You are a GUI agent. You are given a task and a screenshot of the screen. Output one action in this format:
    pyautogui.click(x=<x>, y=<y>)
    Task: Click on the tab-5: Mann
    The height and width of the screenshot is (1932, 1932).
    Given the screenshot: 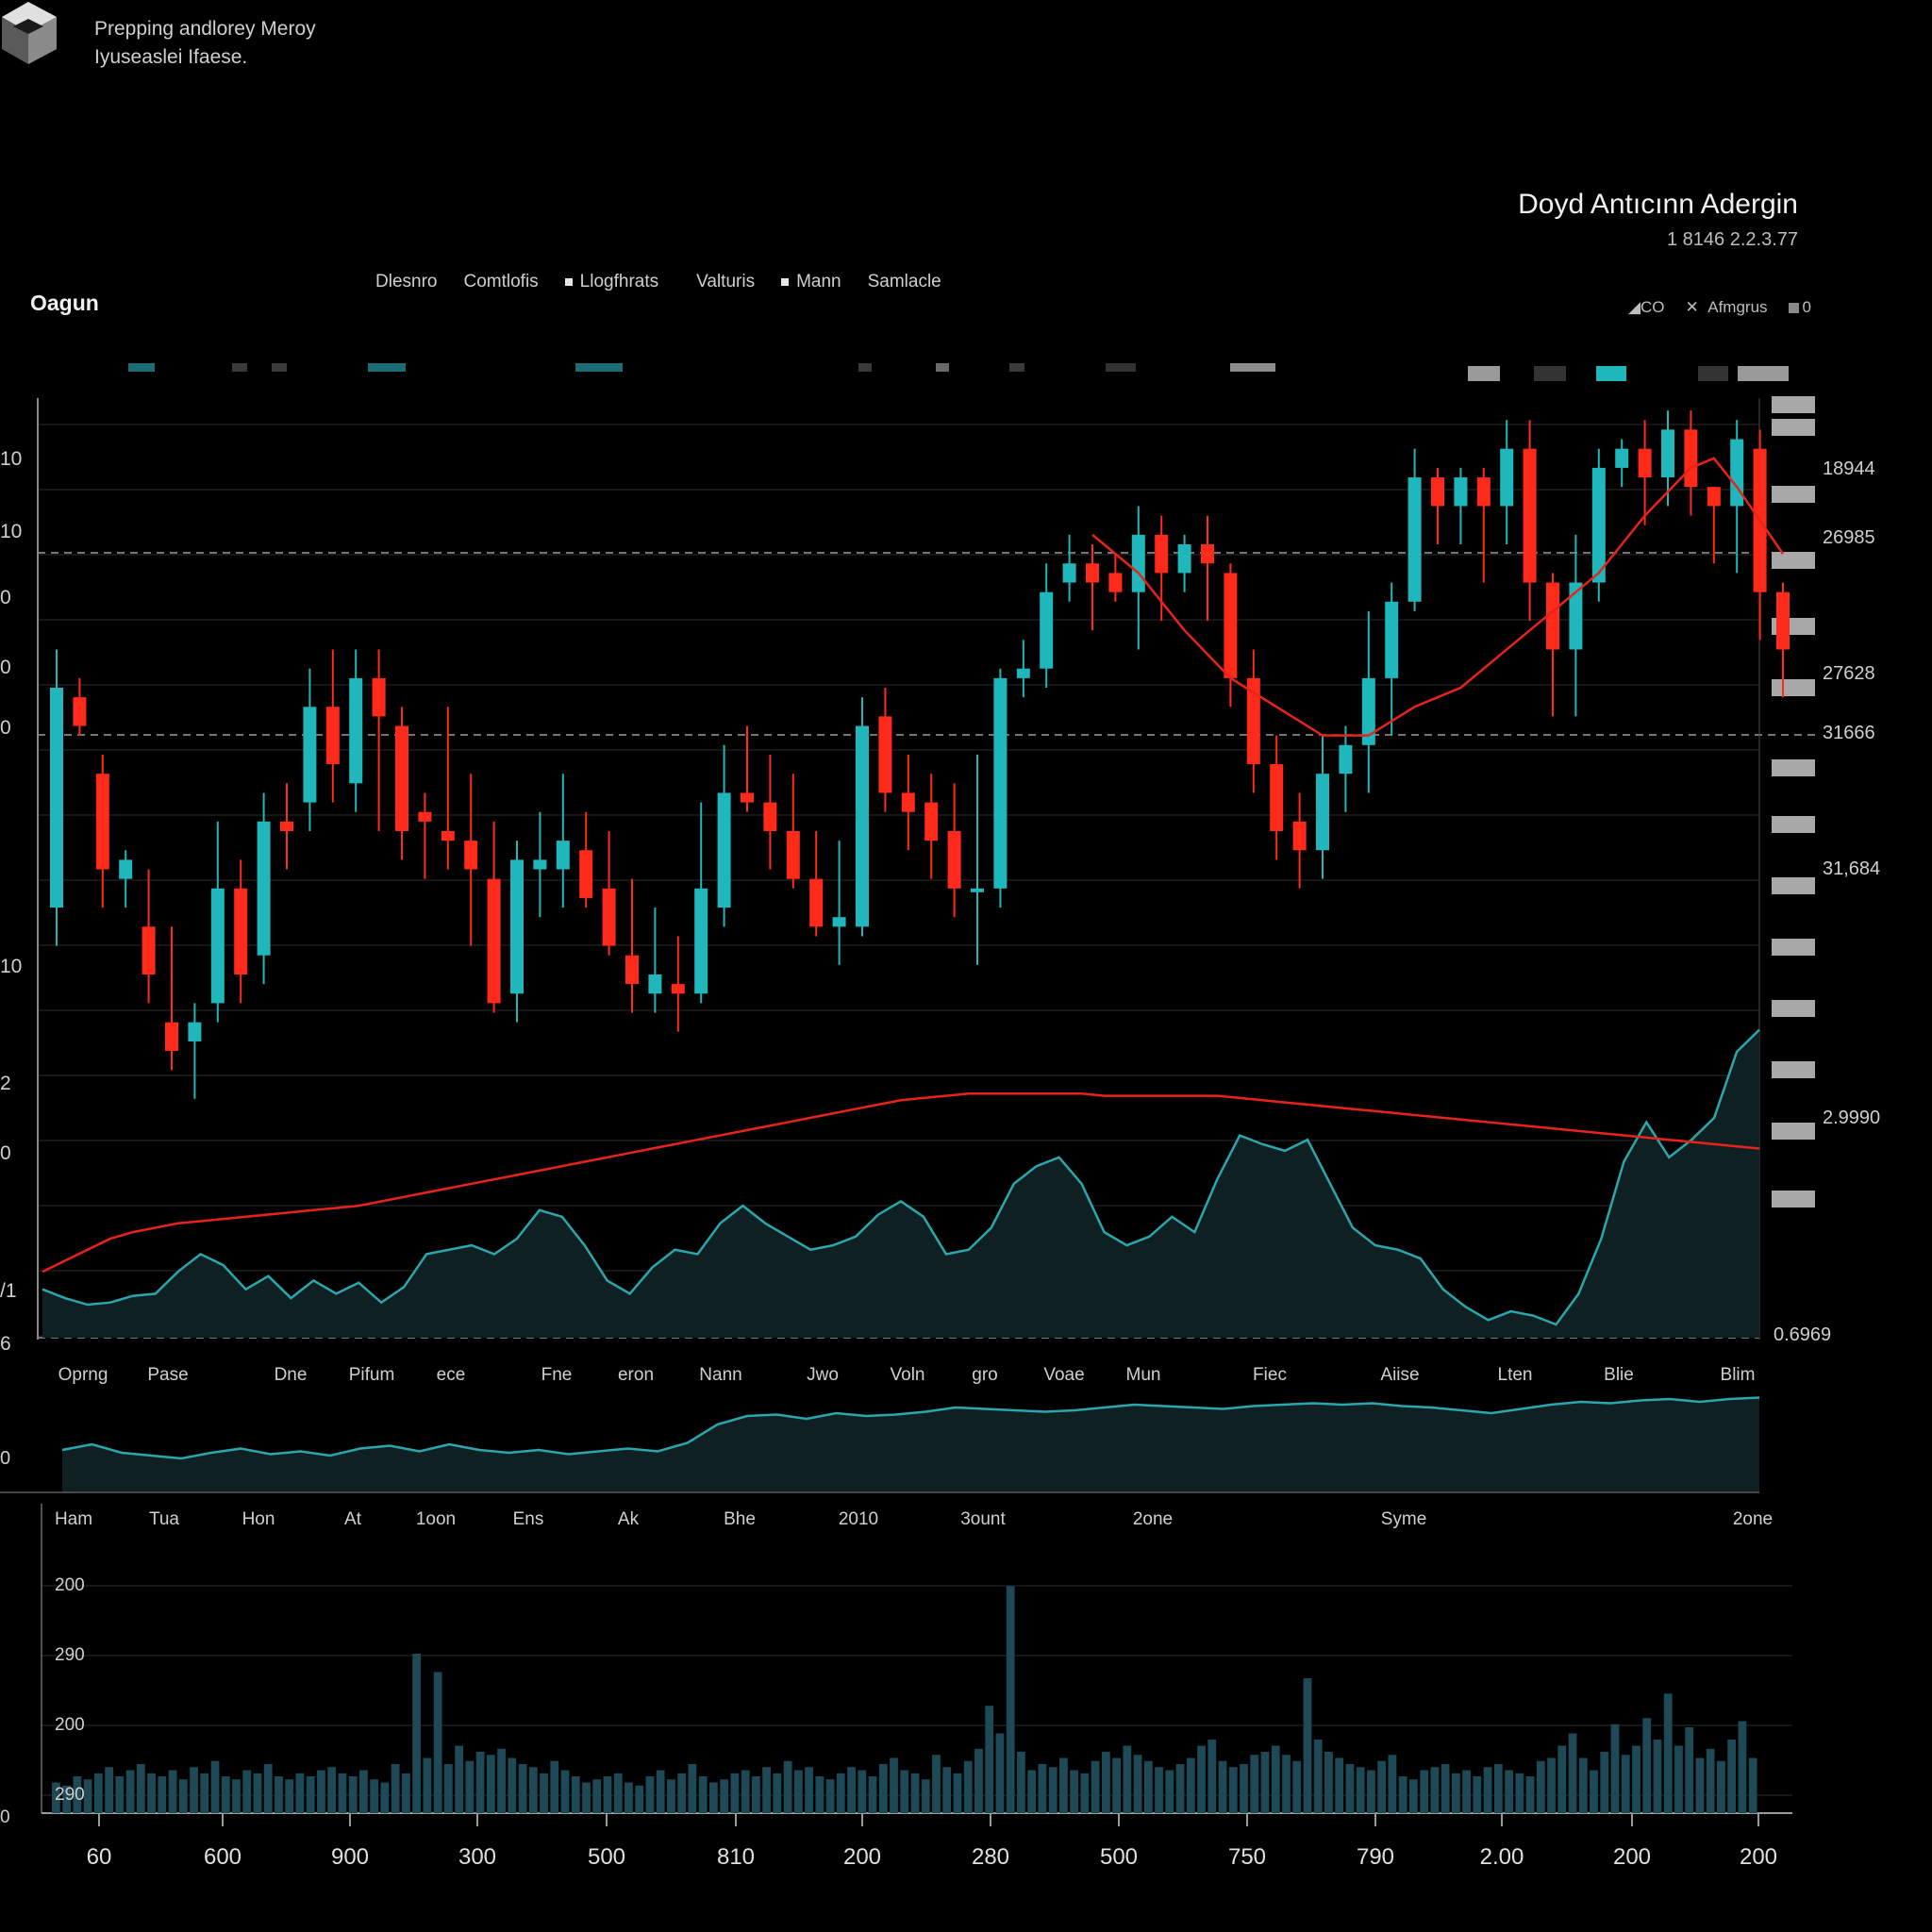 What is the action you would take?
    pyautogui.click(x=811, y=282)
    